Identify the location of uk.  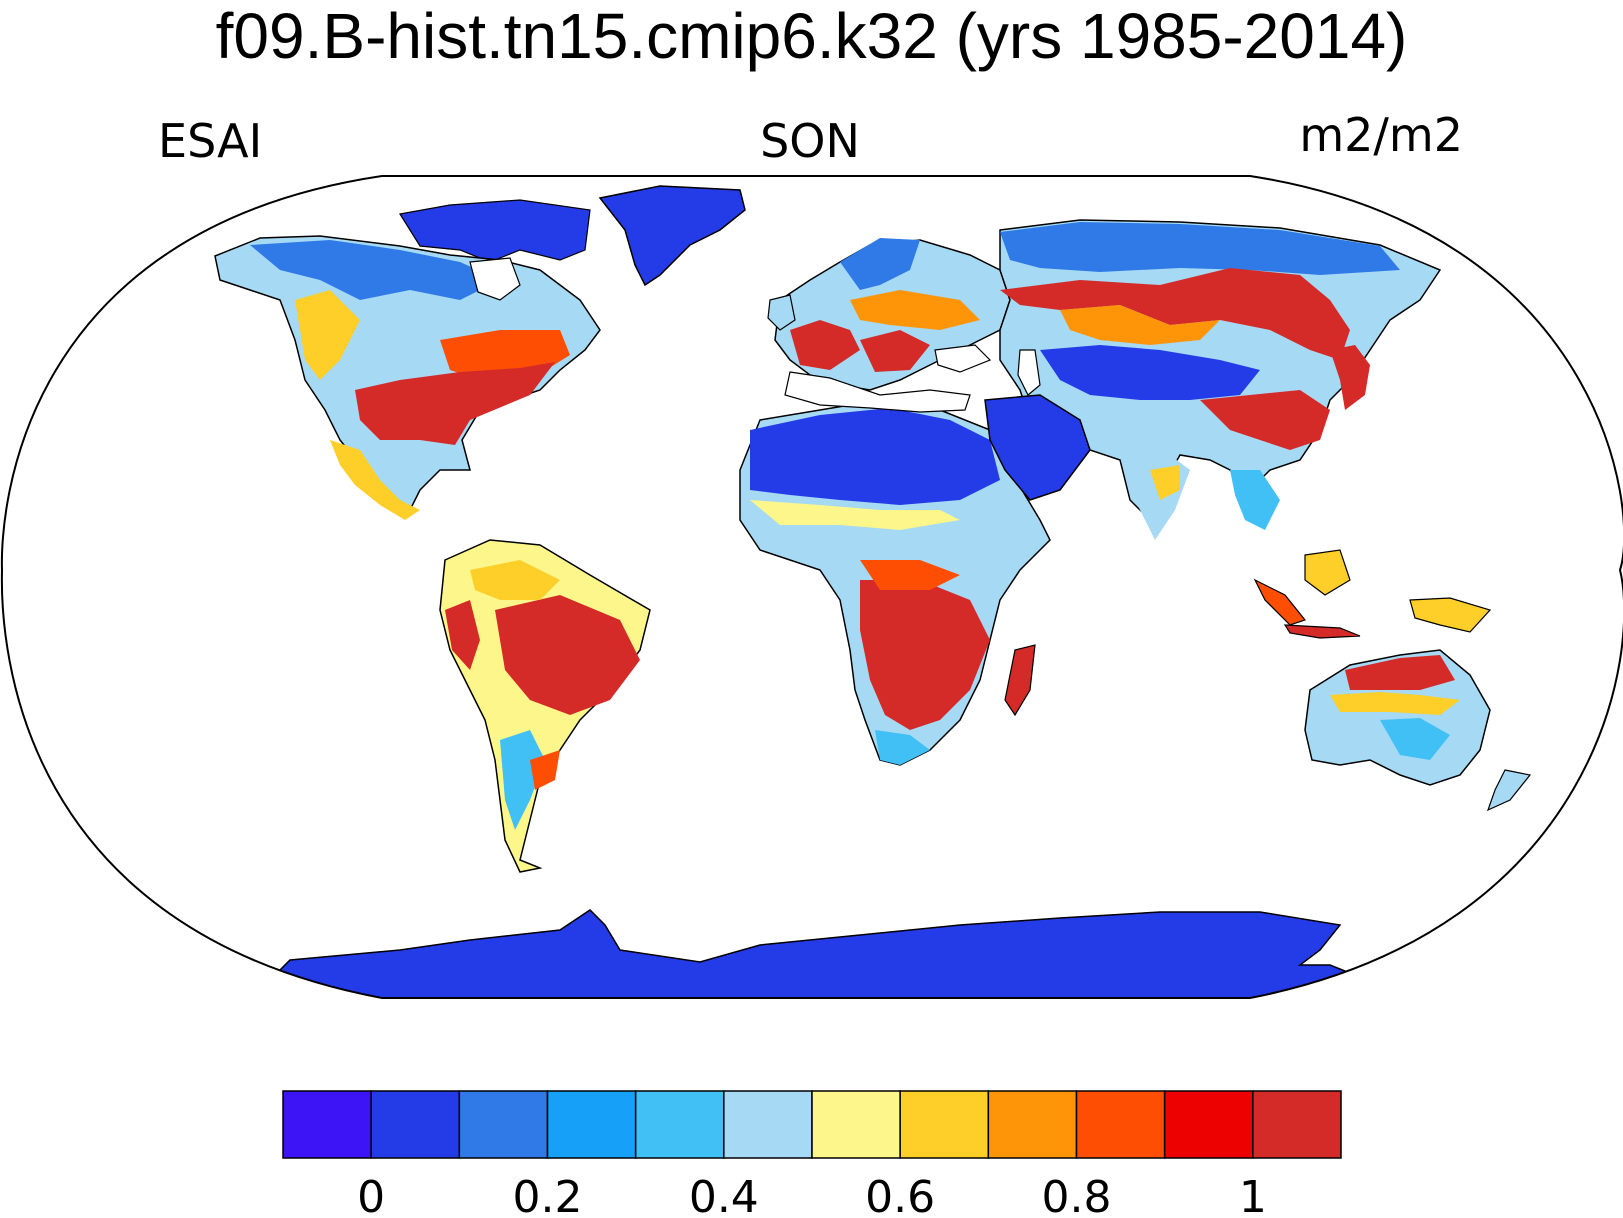
(781, 312).